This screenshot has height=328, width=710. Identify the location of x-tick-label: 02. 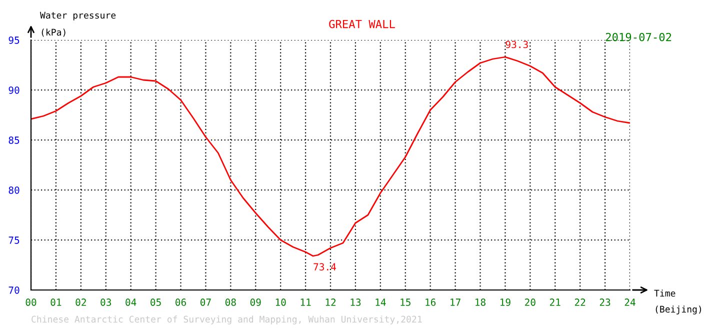
(81, 302).